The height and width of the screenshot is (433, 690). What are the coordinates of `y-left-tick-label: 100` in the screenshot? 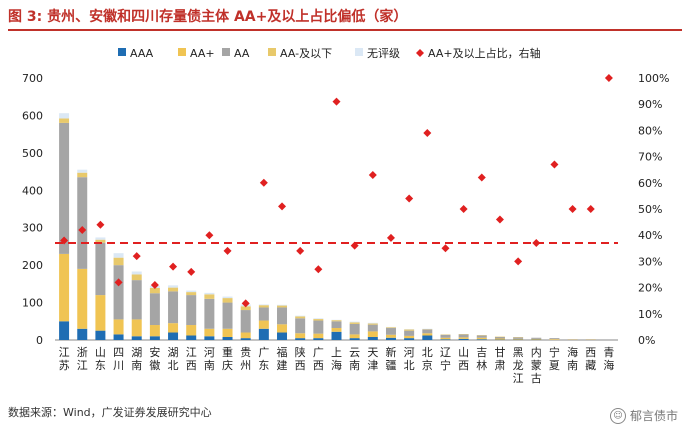 It's located at (32, 303).